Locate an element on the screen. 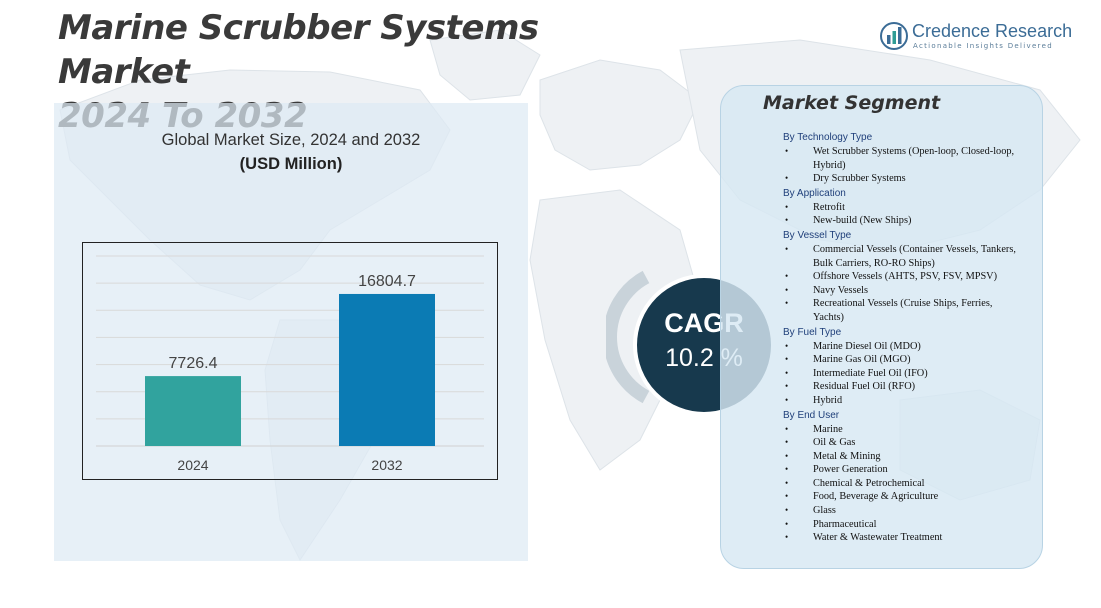 Image resolution: width=1101 pixels, height=608 pixels. category-label: 2032 is located at coordinates (386, 465).